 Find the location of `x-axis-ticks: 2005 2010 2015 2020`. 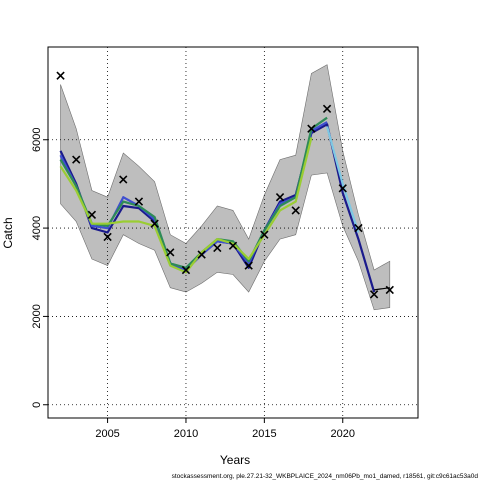

x-axis-ticks: 2005 2010 2015 2020 is located at coordinates (225, 429).